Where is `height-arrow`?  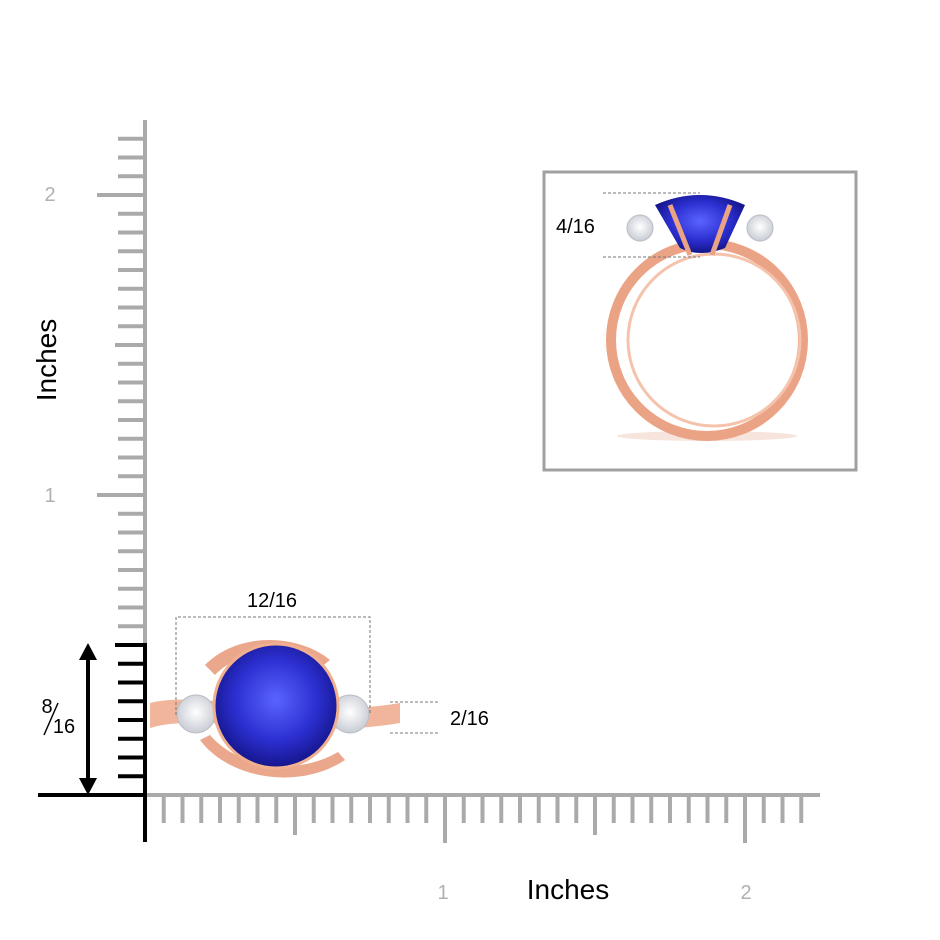 height-arrow is located at coordinates (88, 719).